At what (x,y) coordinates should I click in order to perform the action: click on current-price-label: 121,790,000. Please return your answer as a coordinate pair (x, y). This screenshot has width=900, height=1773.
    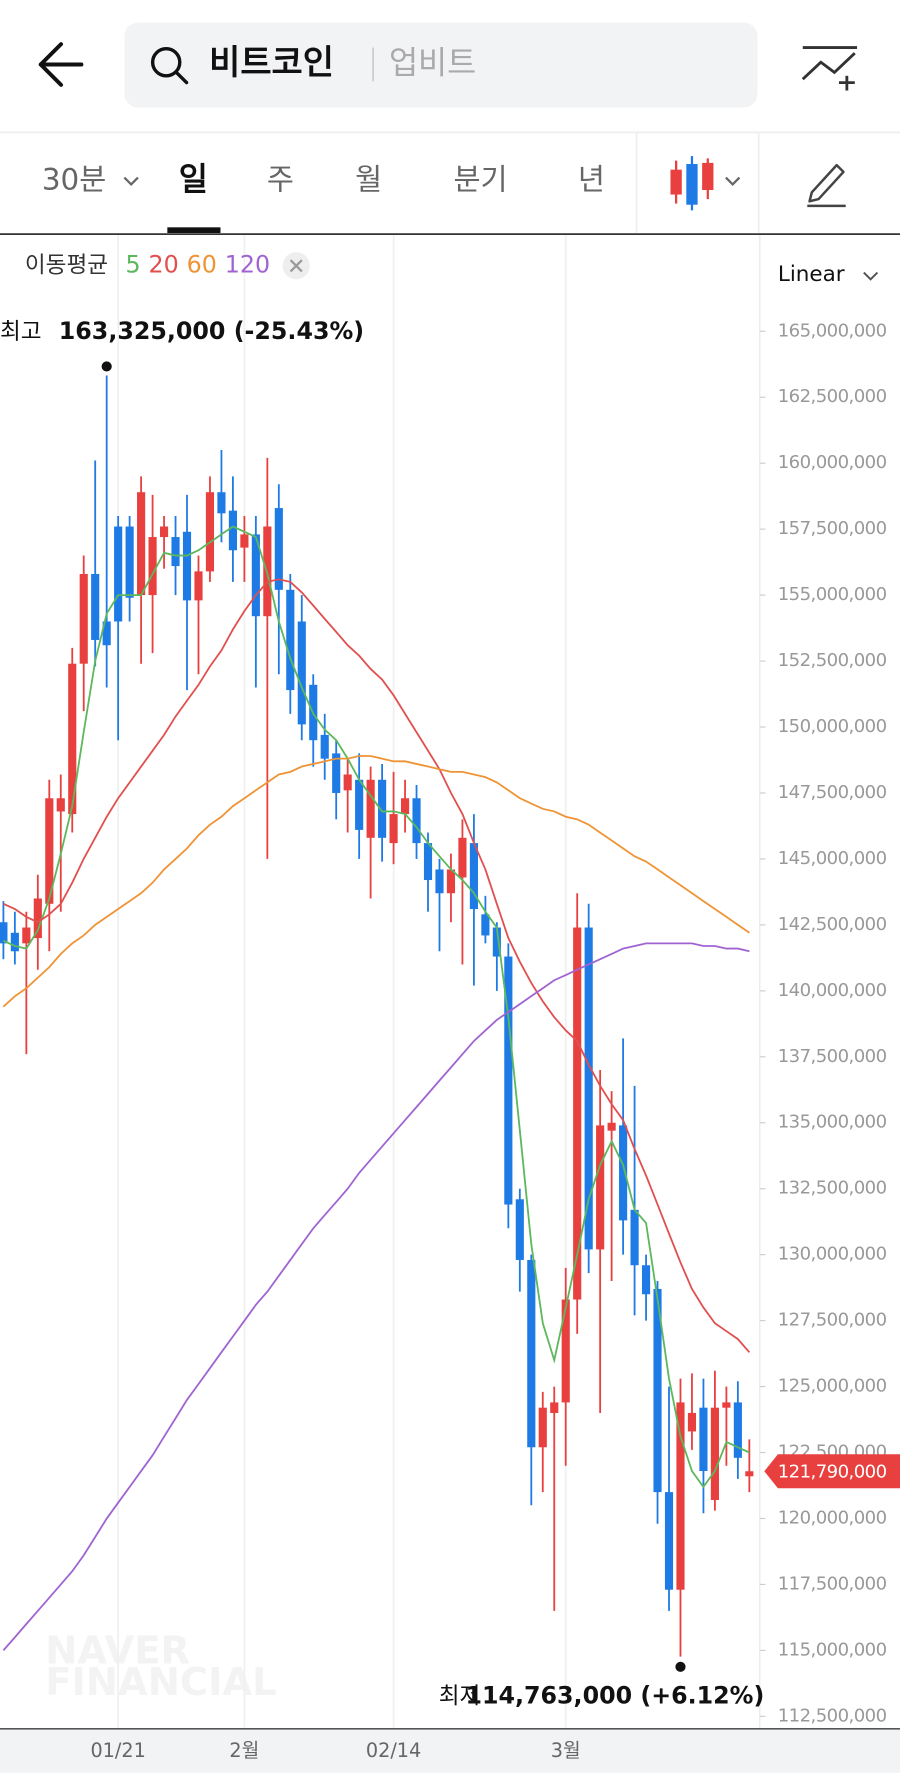
    Looking at the image, I should click on (832, 1471).